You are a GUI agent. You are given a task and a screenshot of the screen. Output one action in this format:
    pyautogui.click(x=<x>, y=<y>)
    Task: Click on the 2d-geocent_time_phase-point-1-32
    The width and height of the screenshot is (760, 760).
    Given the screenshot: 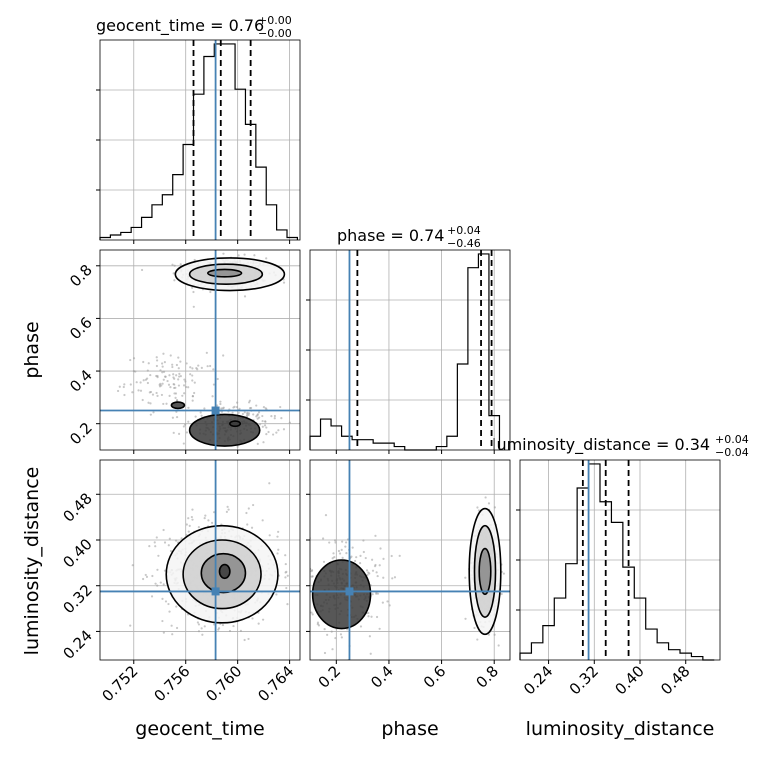 What is the action you would take?
    pyautogui.click(x=148, y=402)
    